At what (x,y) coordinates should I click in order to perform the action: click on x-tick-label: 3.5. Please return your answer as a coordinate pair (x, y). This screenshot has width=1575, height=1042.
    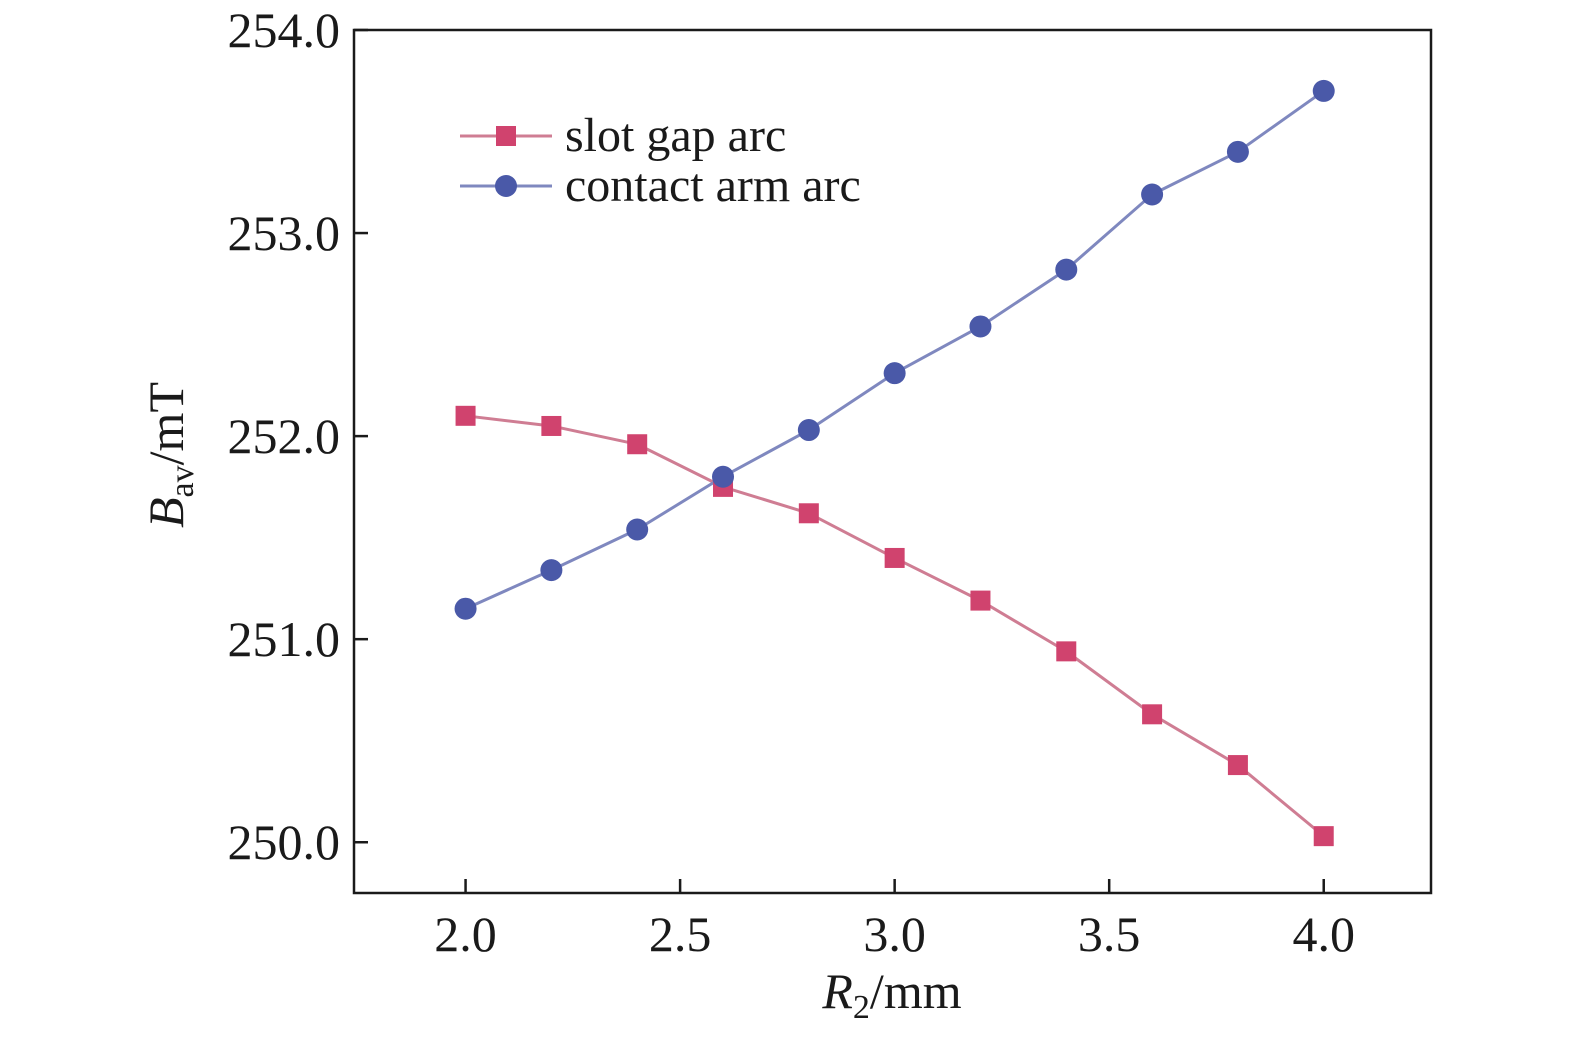
    Looking at the image, I should click on (1109, 934).